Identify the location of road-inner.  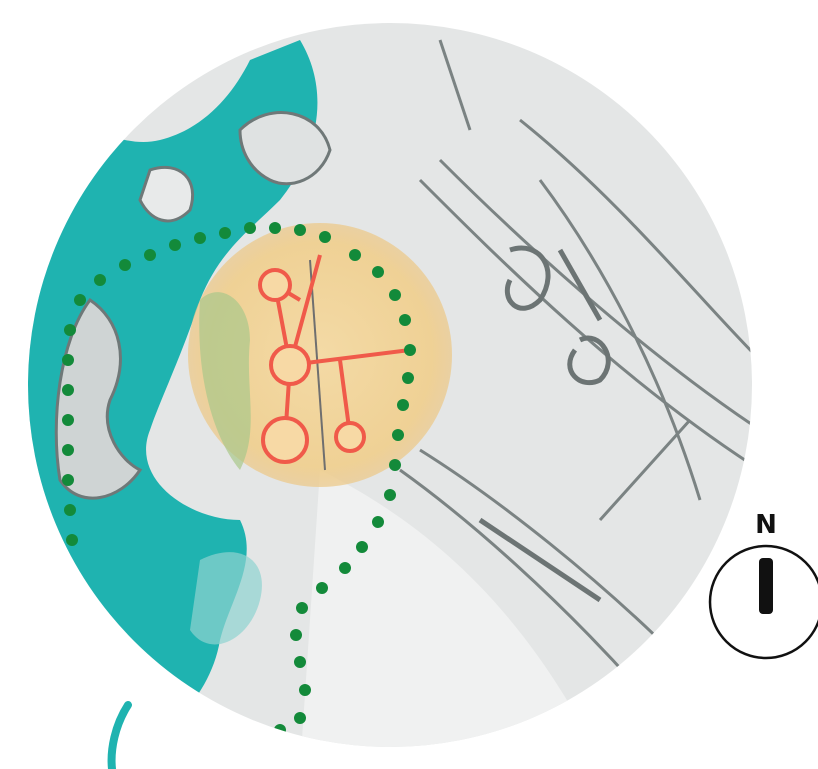
(317, 365).